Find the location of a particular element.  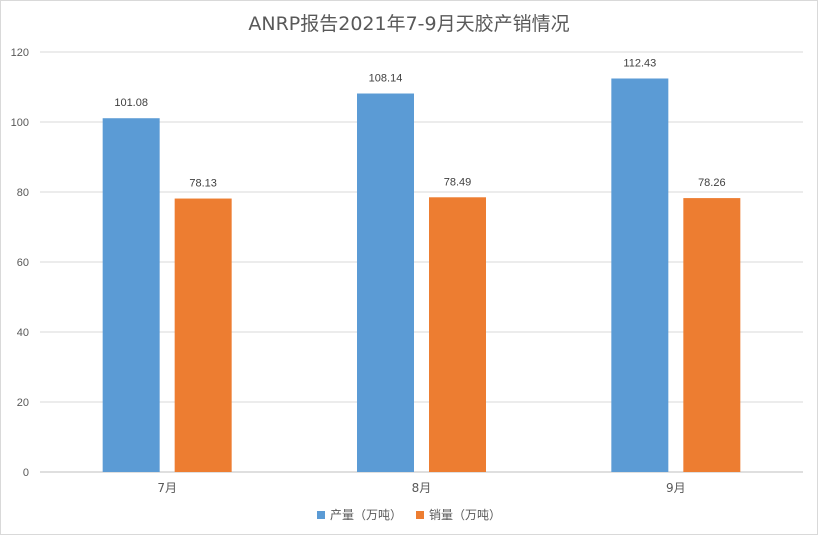

y-tick-label: 0 is located at coordinates (26, 473).